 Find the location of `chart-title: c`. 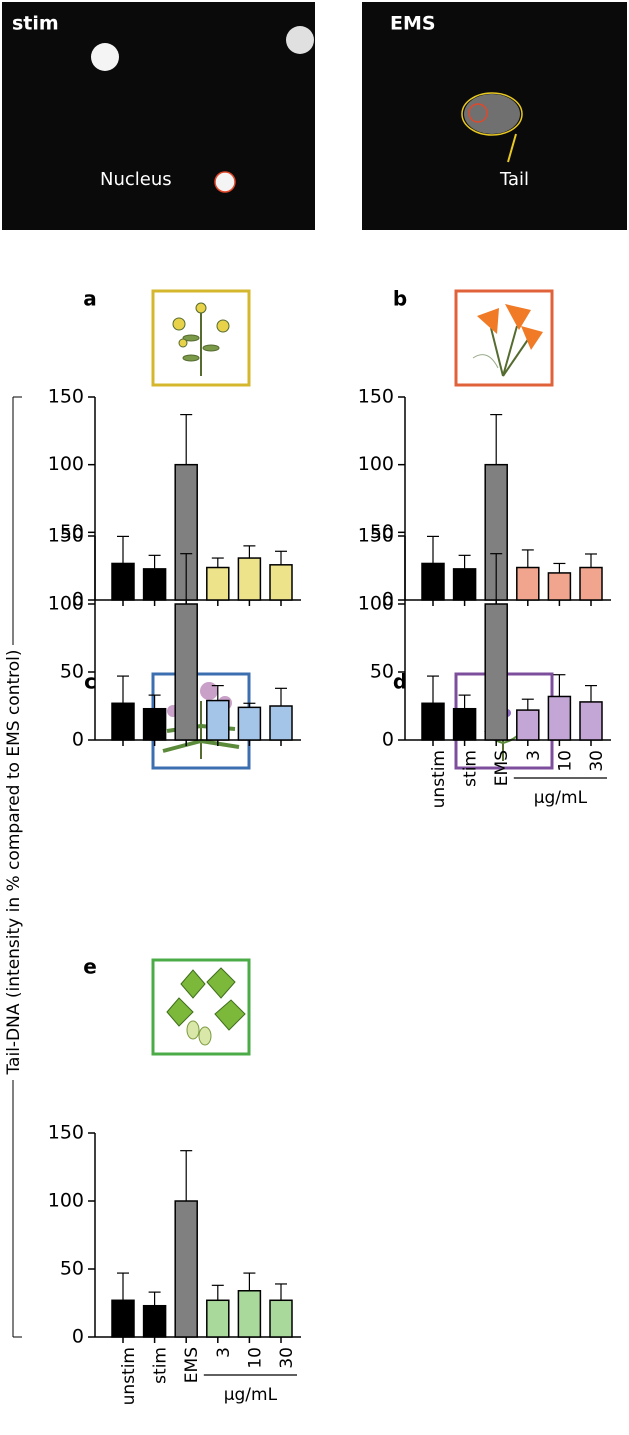

chart-title: c is located at coordinates (90, 682).